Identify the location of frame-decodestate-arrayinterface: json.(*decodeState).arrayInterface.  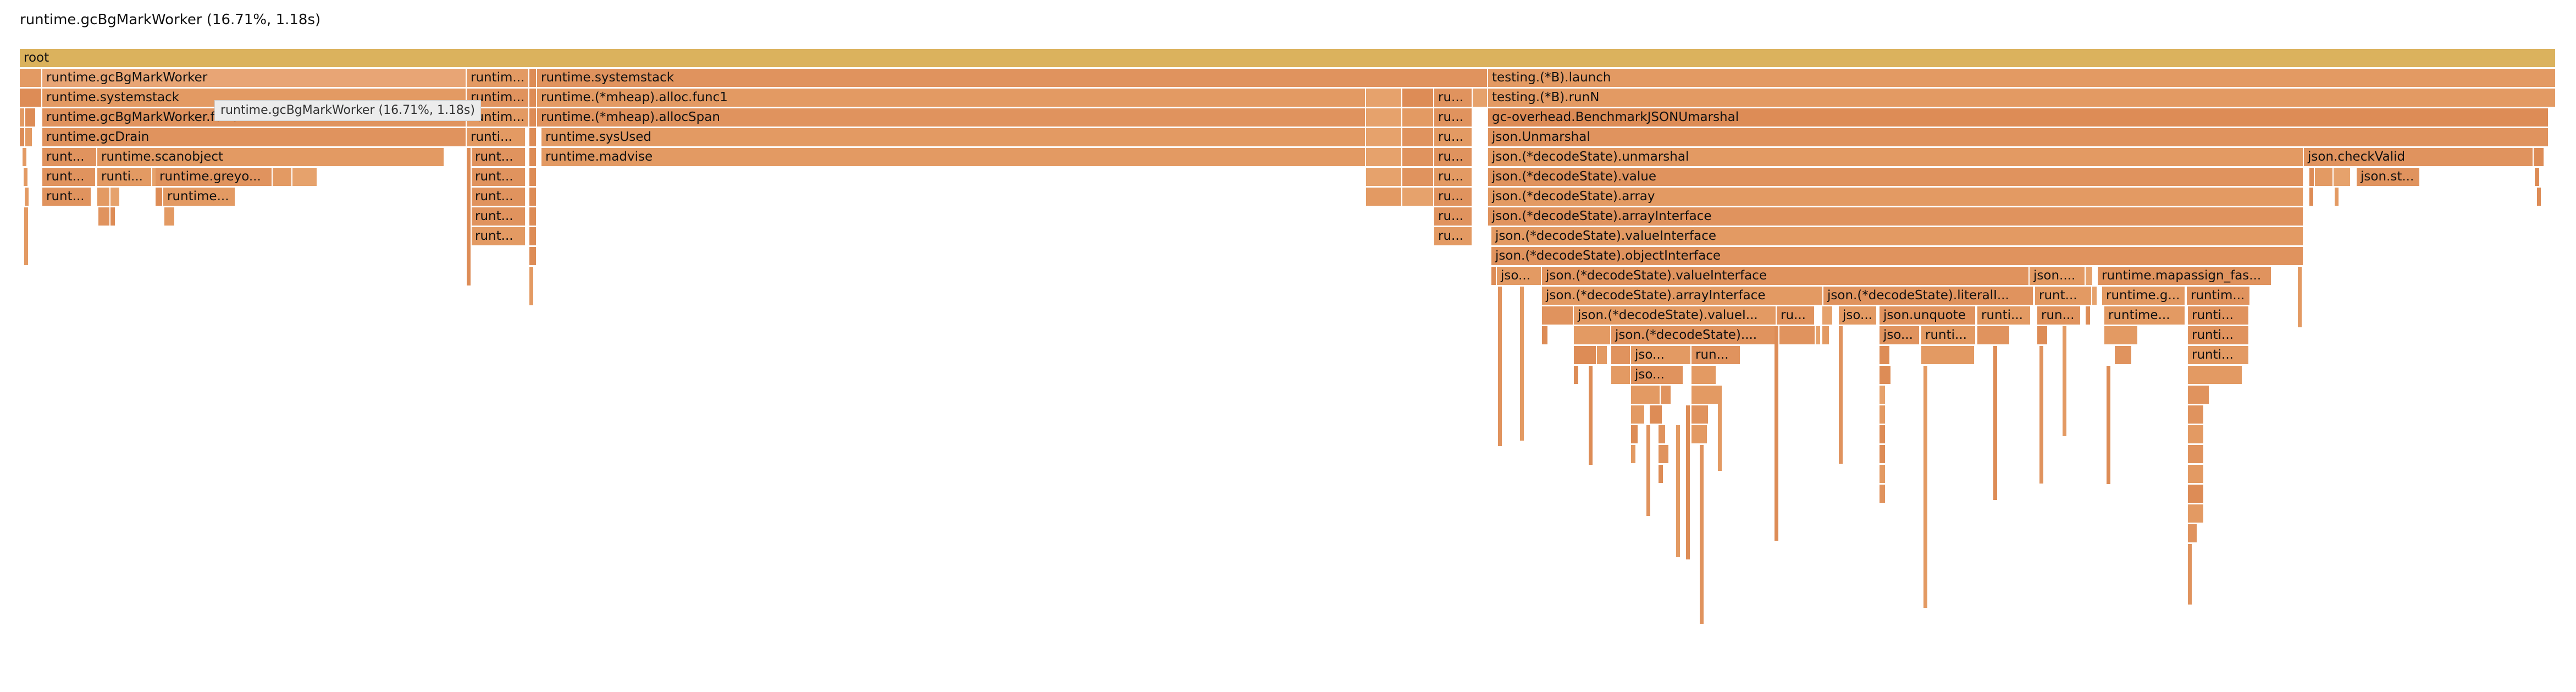
(1896, 217).